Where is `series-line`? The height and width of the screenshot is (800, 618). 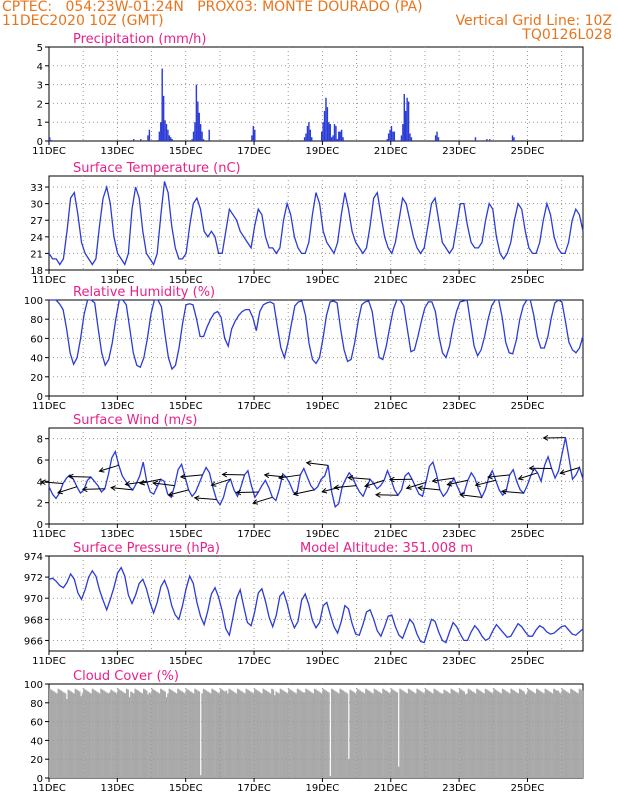 series-line is located at coordinates (316, 473).